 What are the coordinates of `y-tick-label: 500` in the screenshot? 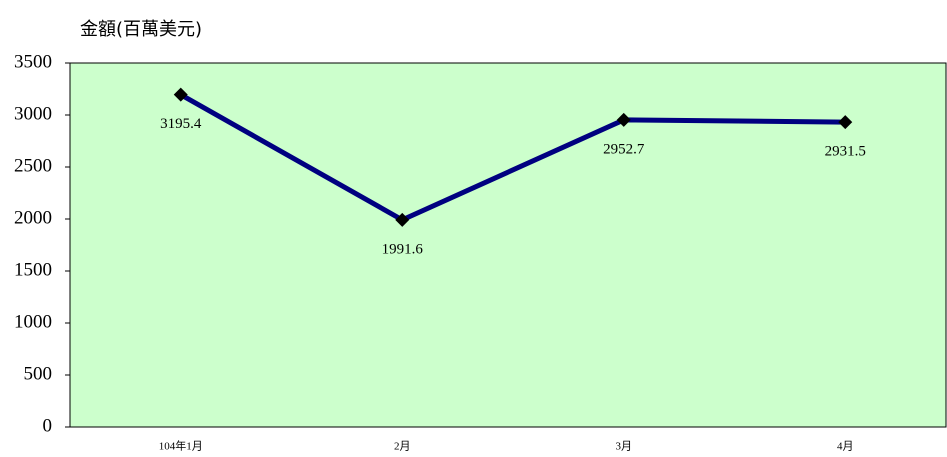 It's located at (38, 373).